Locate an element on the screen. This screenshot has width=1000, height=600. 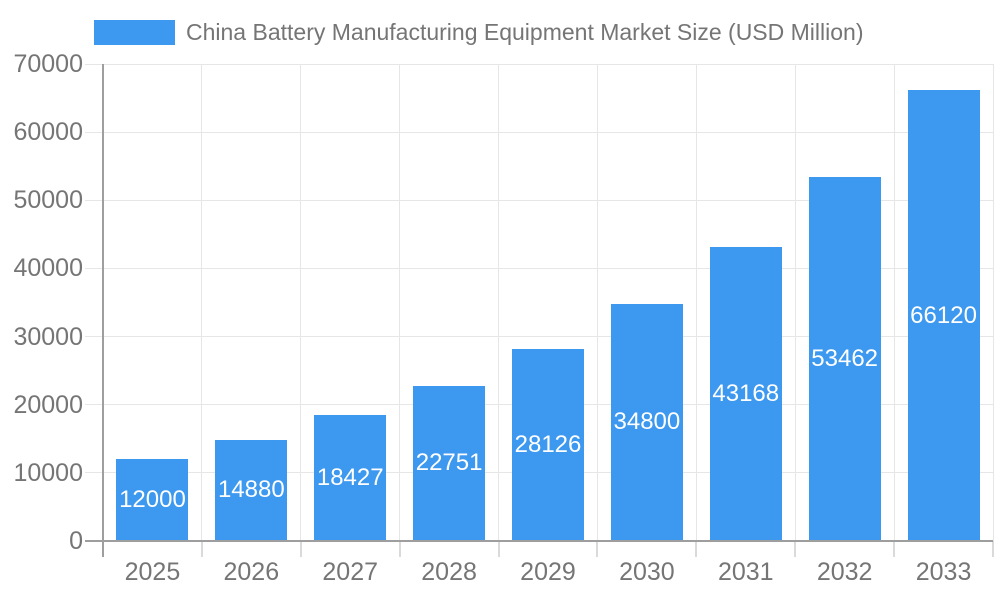
bar: 14880 is located at coordinates (251, 490).